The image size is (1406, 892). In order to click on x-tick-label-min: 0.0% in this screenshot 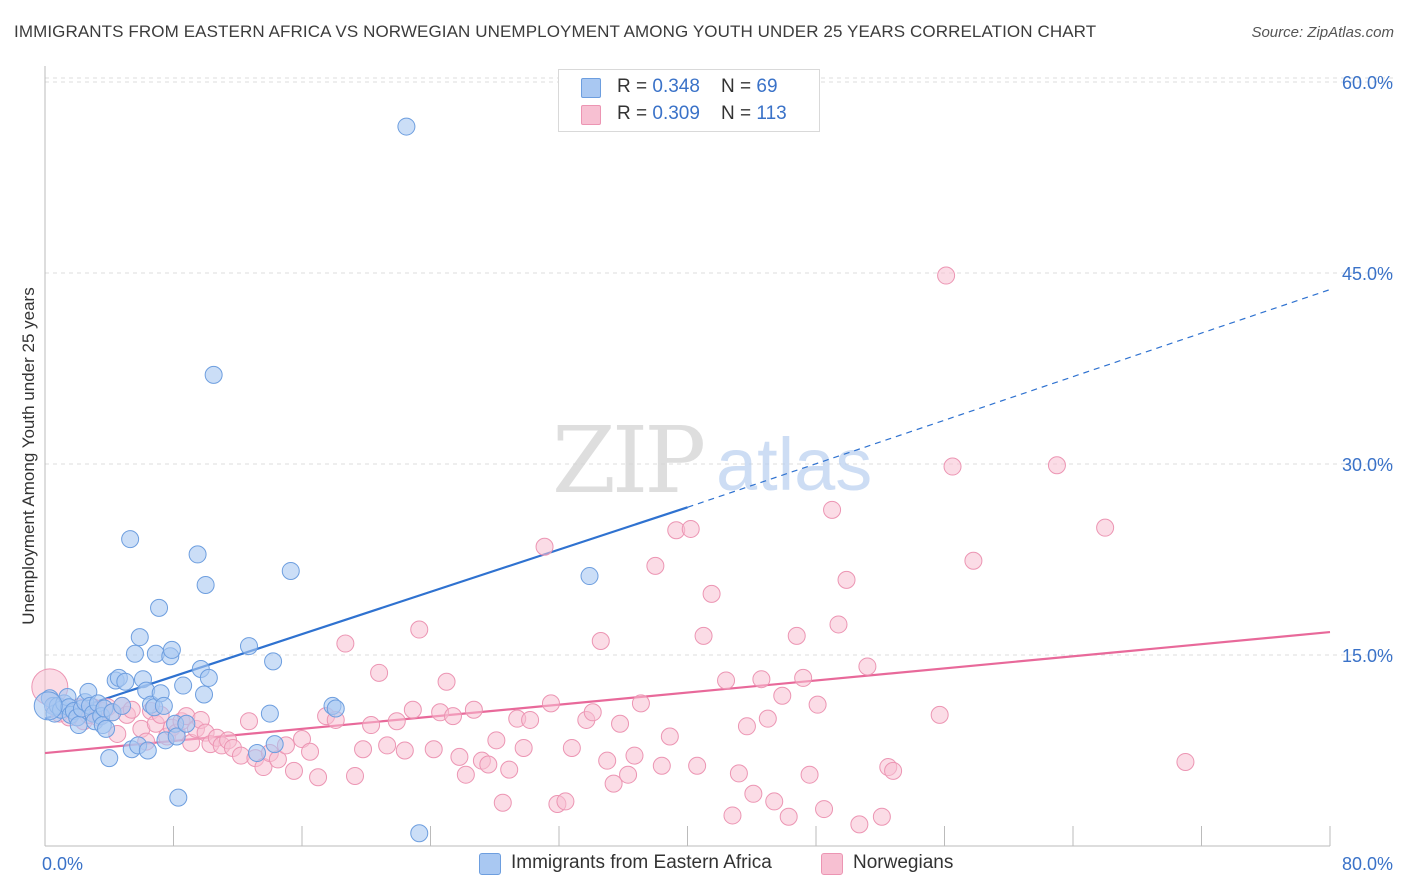, I will do `click(62, 864)`.